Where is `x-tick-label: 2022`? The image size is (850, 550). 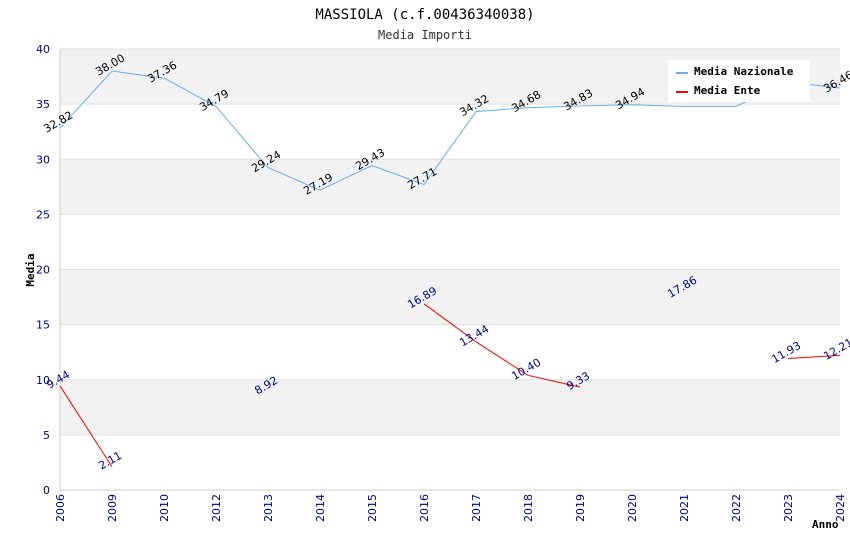
x-tick-label: 2022 is located at coordinates (736, 508).